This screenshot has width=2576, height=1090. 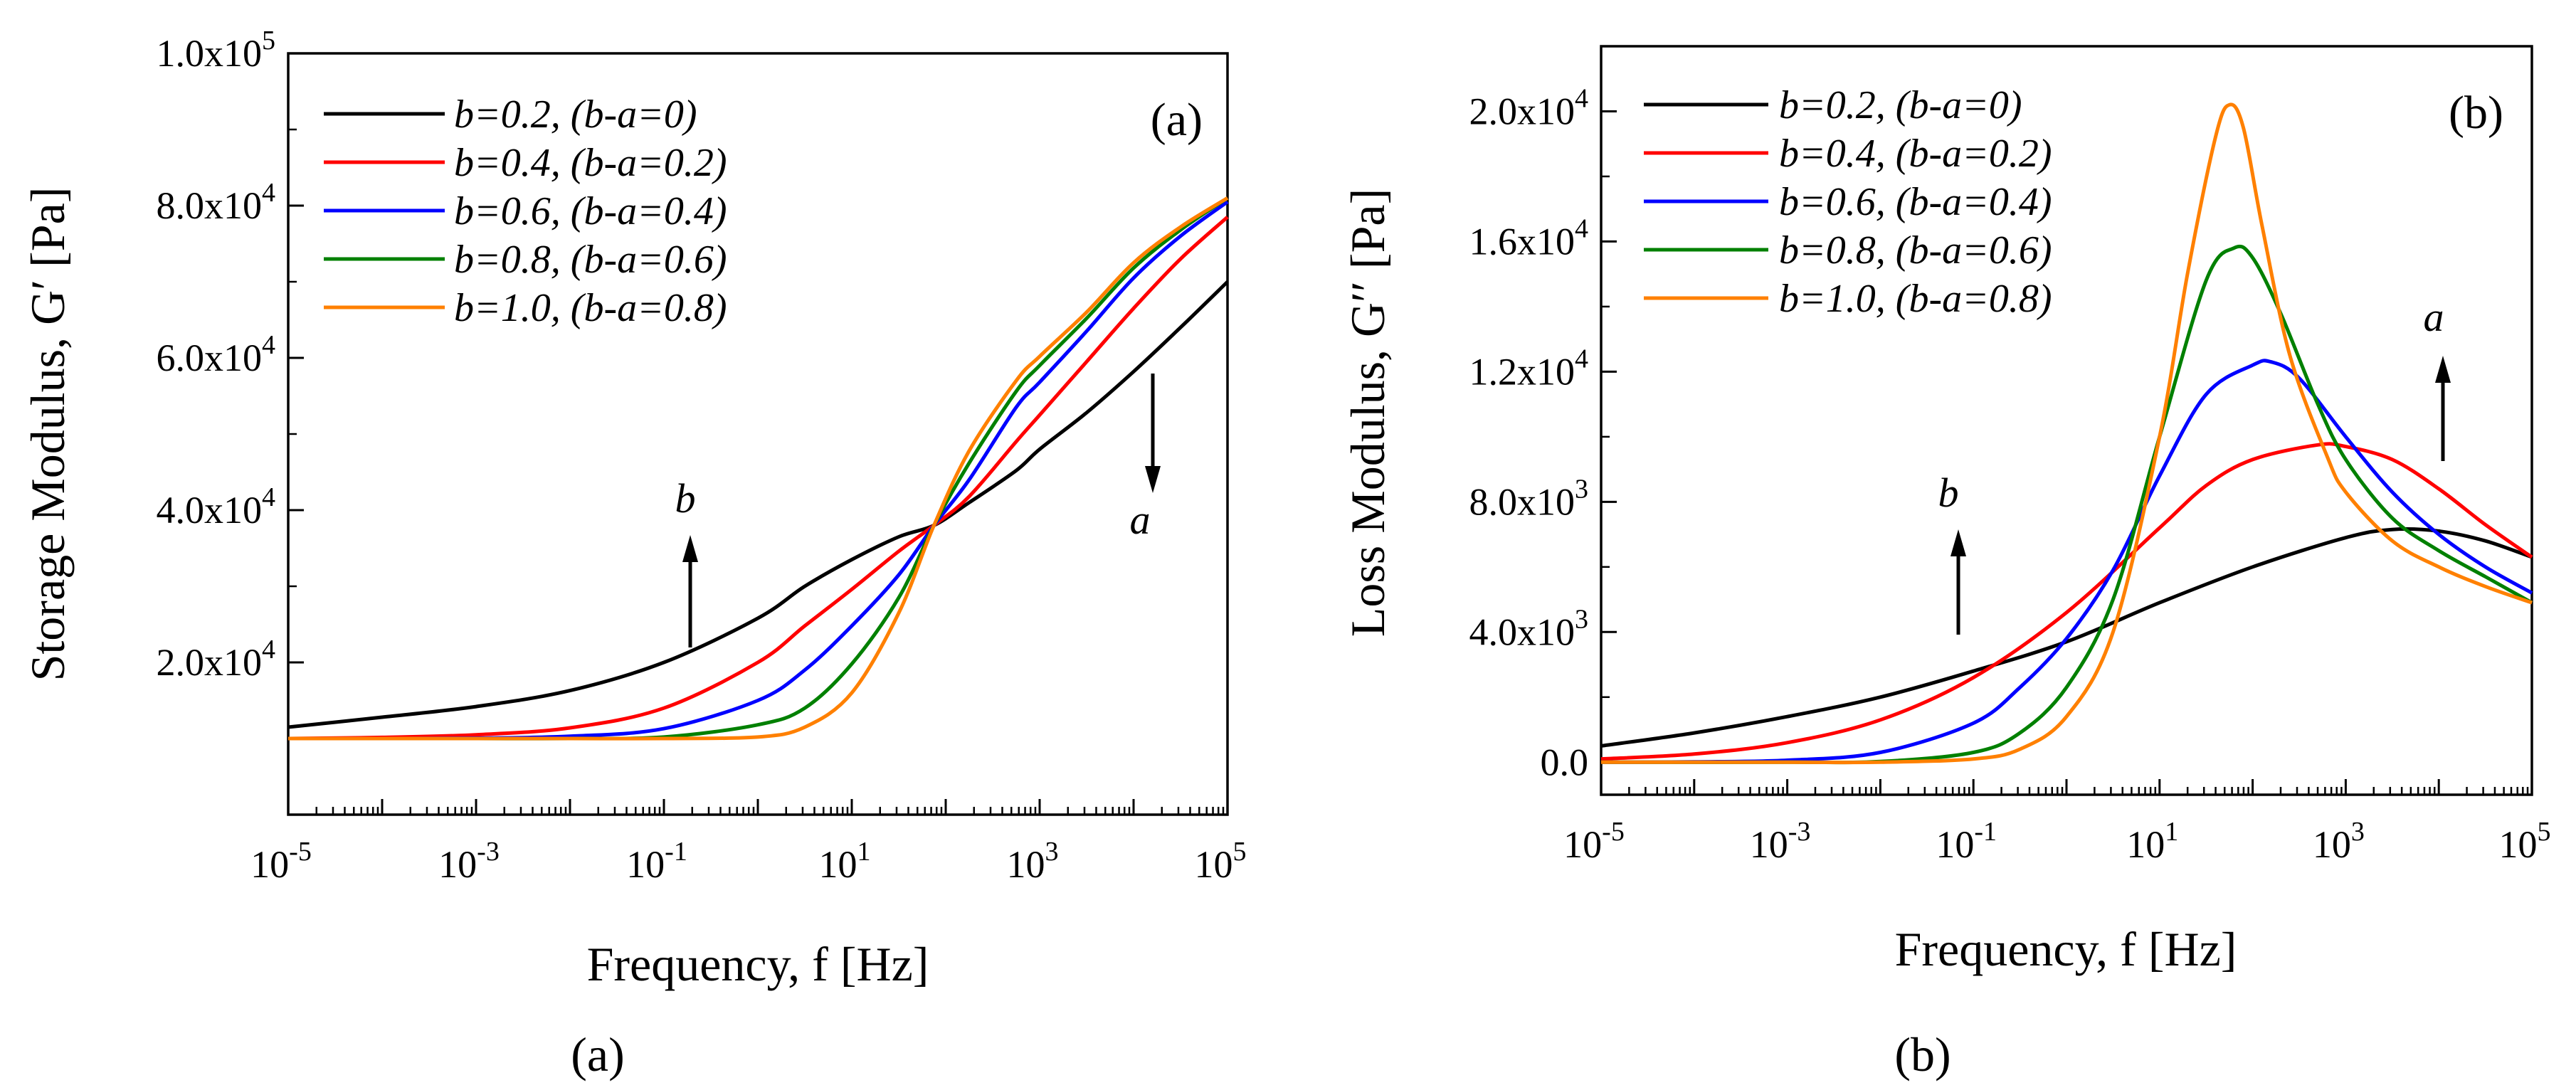 I want to click on y-tick-label-mantissa: 6.0x10, so click(x=210, y=358).